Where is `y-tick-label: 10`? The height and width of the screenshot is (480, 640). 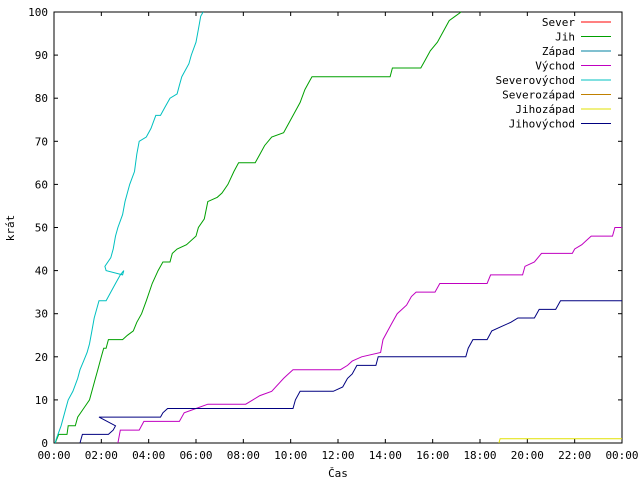
y-tick-label: 10 is located at coordinates (41, 400).